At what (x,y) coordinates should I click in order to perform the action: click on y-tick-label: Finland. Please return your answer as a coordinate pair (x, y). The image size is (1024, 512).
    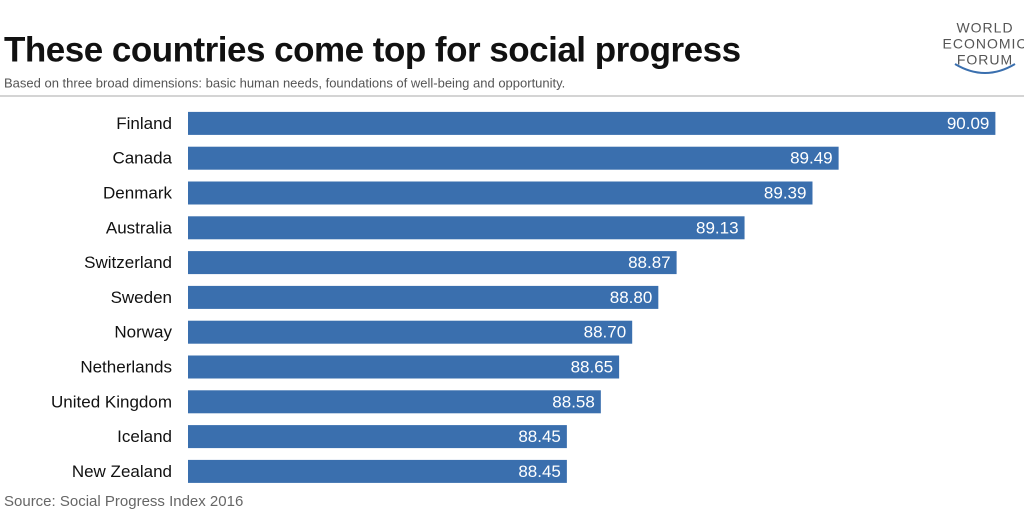
    Looking at the image, I should click on (144, 123).